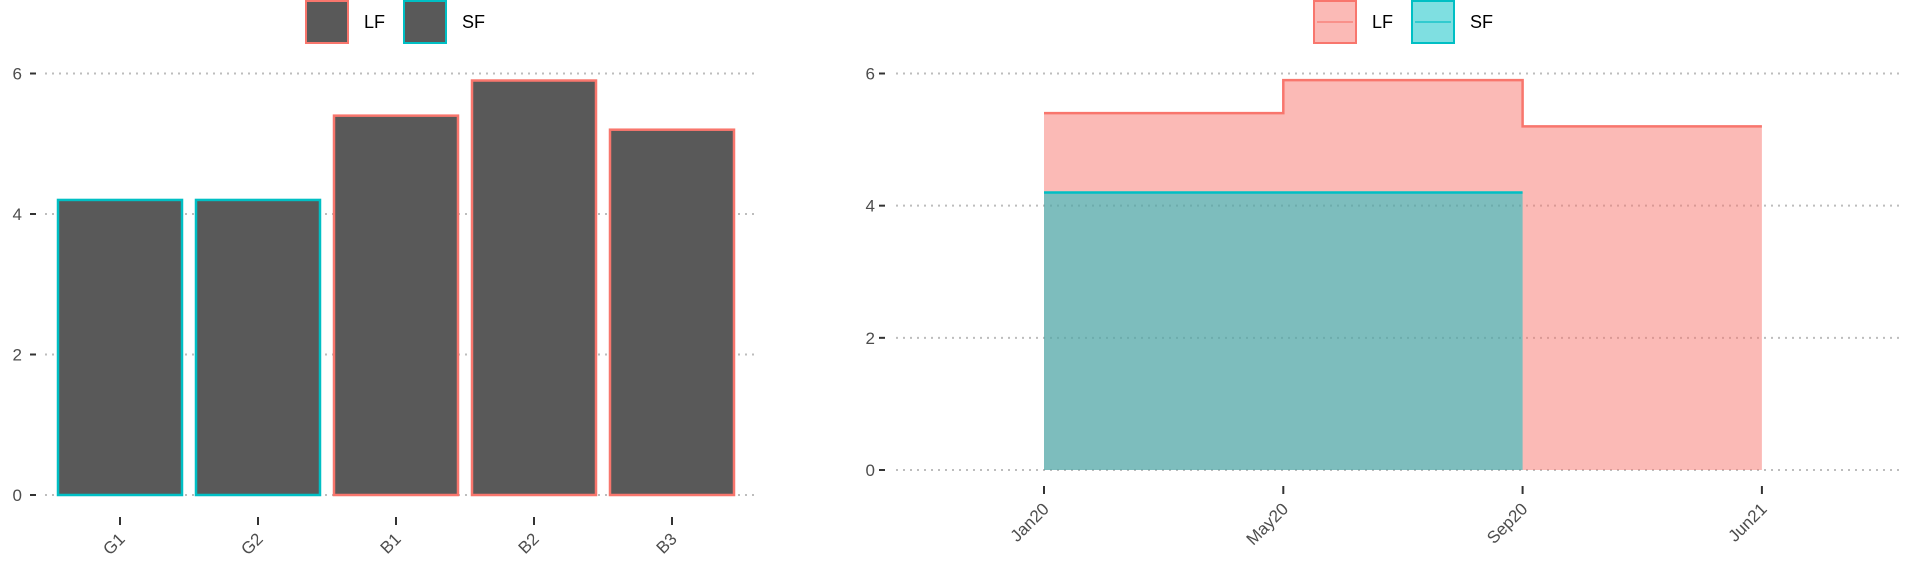 The image size is (1920, 576). I want to click on bar-b1, so click(396, 305).